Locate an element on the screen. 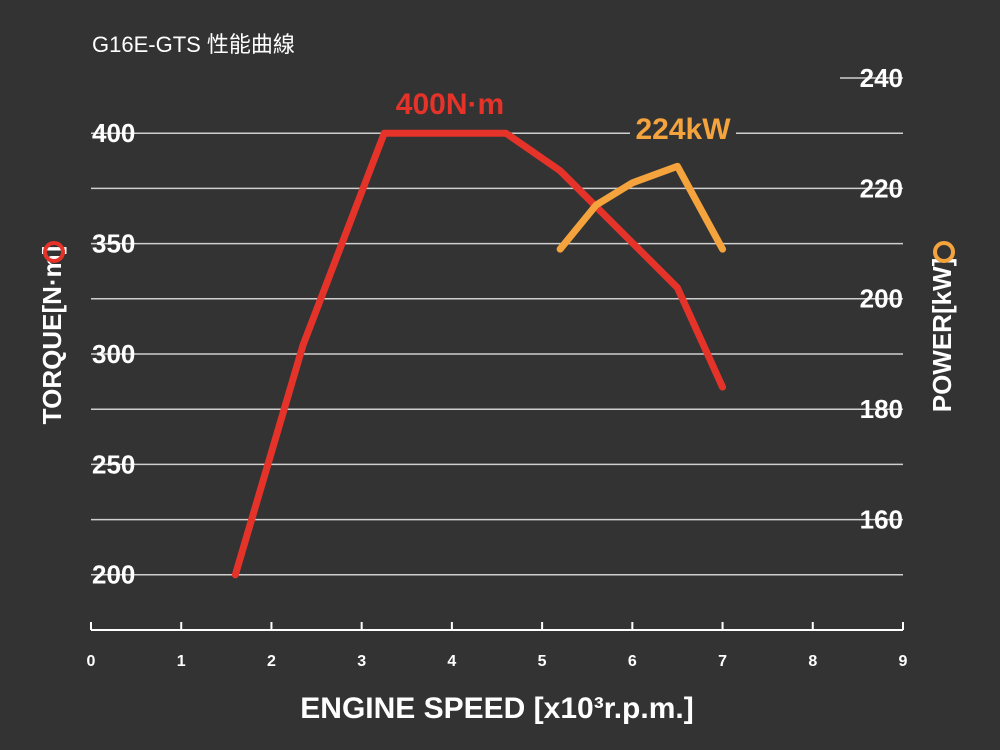 This screenshot has height=750, width=1000. y2-tick-label: 160 is located at coordinates (881, 519).